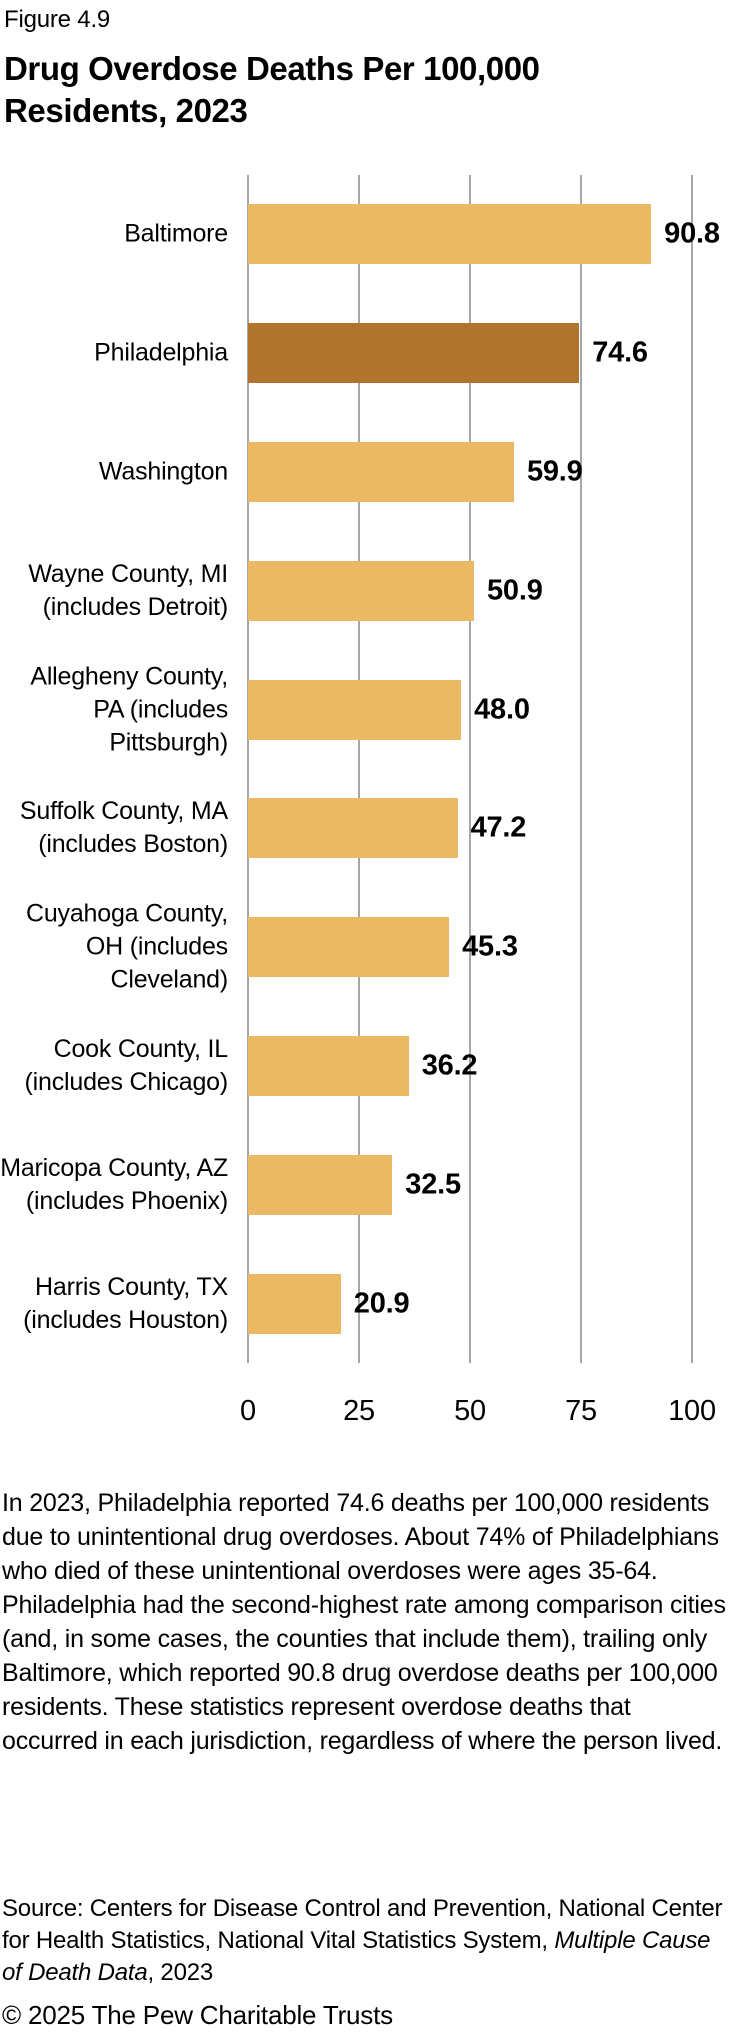 This screenshot has width=732, height=2034. Describe the element at coordinates (356, 1956) in the screenshot. I see `source-text-italic: Multiple Cause of Death Data` at that location.